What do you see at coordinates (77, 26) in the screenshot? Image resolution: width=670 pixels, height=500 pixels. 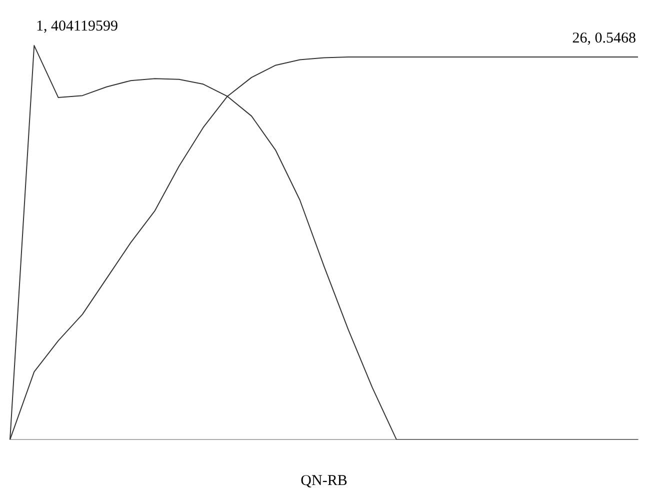 I see `text: 1, 404119599` at bounding box center [77, 26].